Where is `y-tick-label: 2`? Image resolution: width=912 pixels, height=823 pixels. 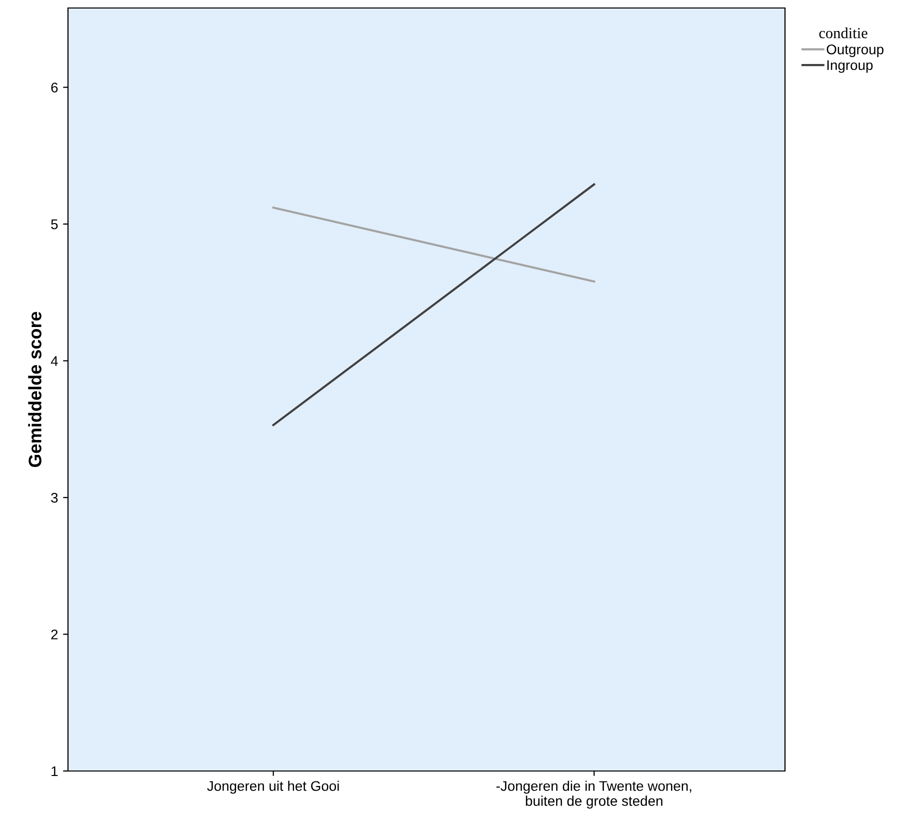 y-tick-label: 2 is located at coordinates (54, 635).